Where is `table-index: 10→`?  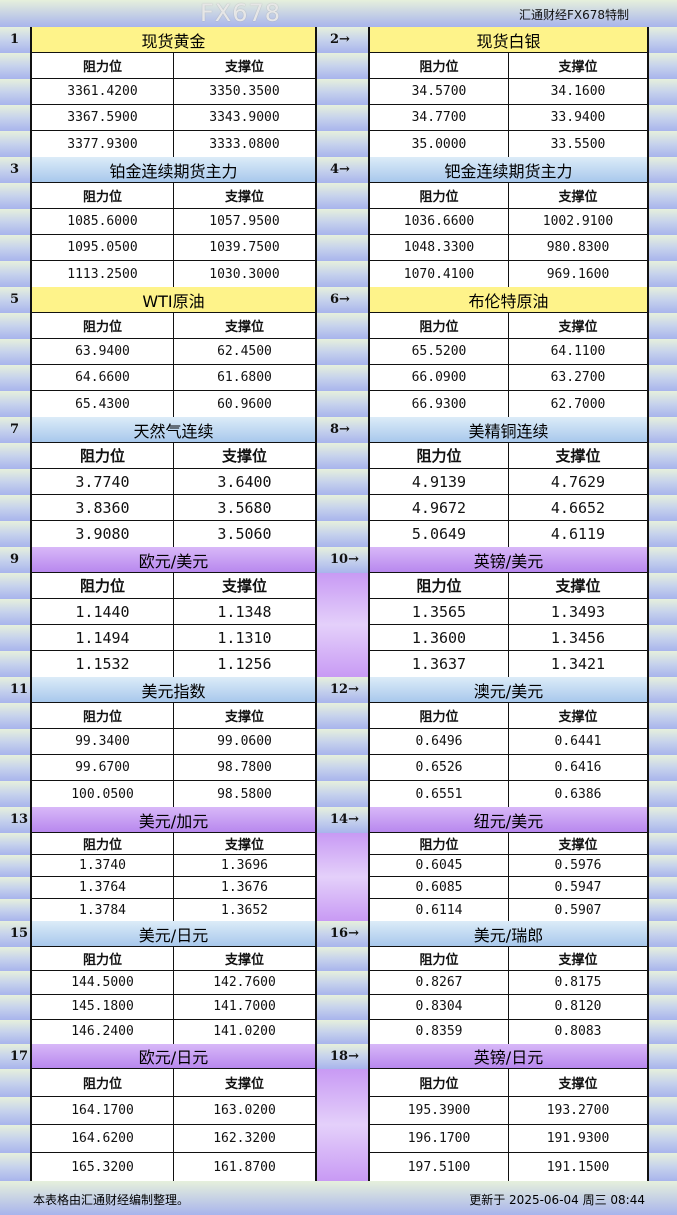
table-index: 10→ is located at coordinates (344, 559).